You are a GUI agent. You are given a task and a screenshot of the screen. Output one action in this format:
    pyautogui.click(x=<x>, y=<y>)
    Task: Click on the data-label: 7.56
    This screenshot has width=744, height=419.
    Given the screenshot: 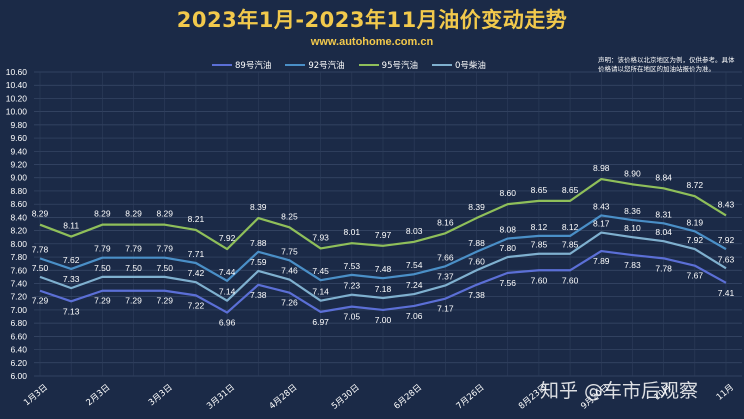 What is the action you would take?
    pyautogui.click(x=507, y=283)
    